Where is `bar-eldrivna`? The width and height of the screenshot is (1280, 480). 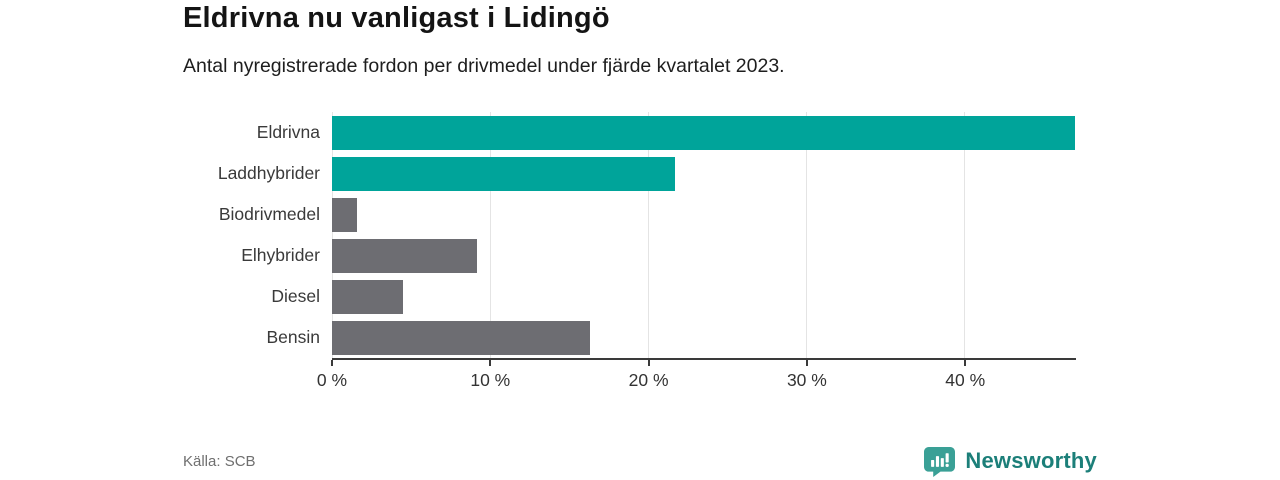
bar-eldrivna is located at coordinates (703, 132).